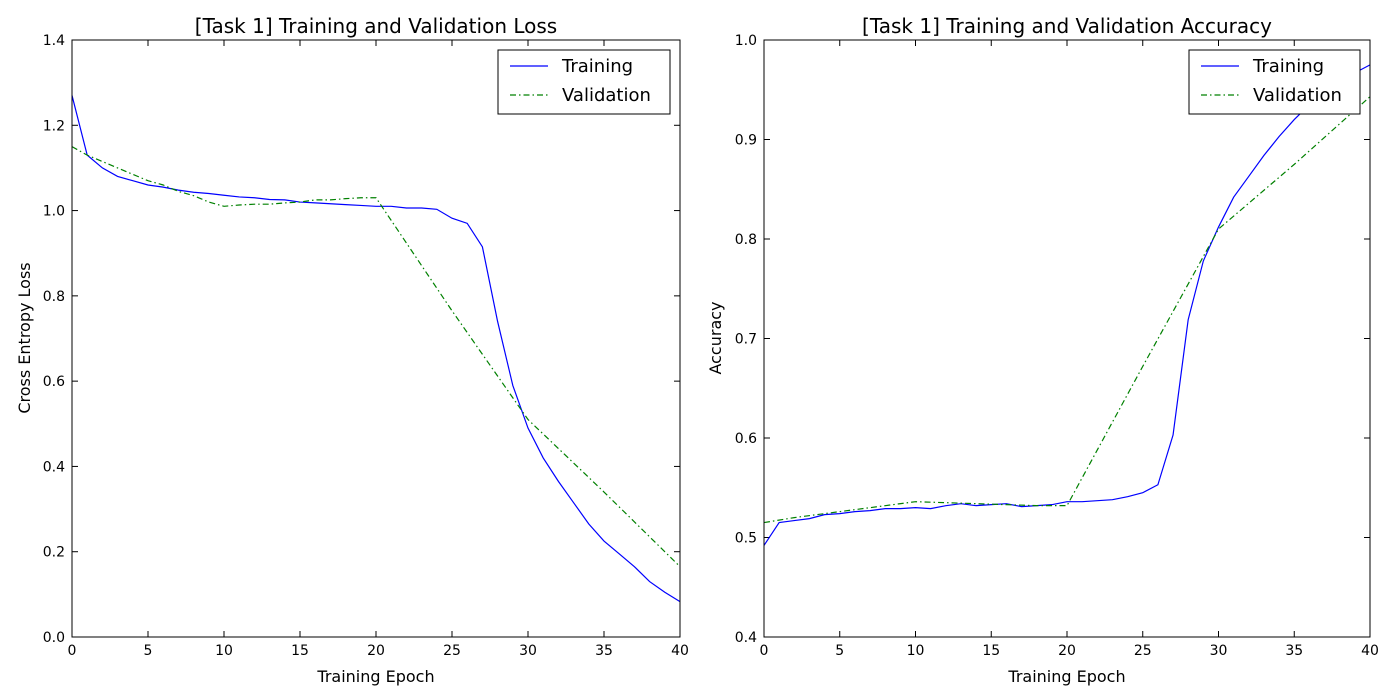  What do you see at coordinates (1297, 95) in the screenshot?
I see `accuracy-legend-validation-label: Validation` at bounding box center [1297, 95].